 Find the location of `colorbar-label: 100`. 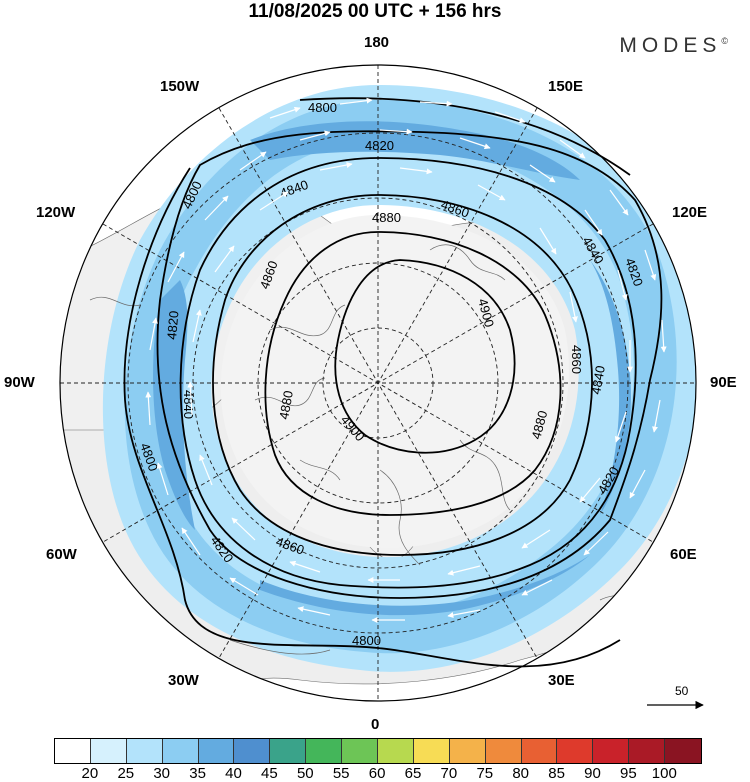

colorbar-label: 100 is located at coordinates (664, 773).